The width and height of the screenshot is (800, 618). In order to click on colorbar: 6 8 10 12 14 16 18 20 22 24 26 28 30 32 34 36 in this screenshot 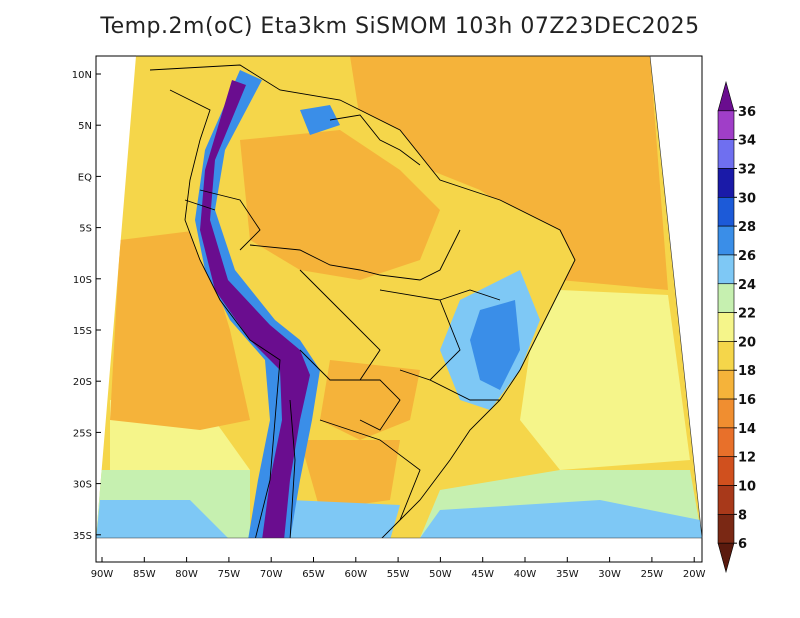, I will do `click(736, 327)`.